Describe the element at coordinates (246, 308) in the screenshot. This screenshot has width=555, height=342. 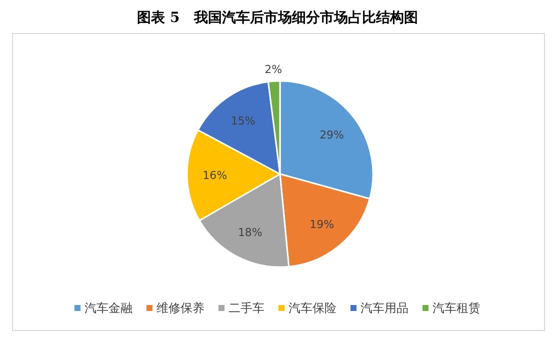
I see `legend-label: 二手车` at that location.